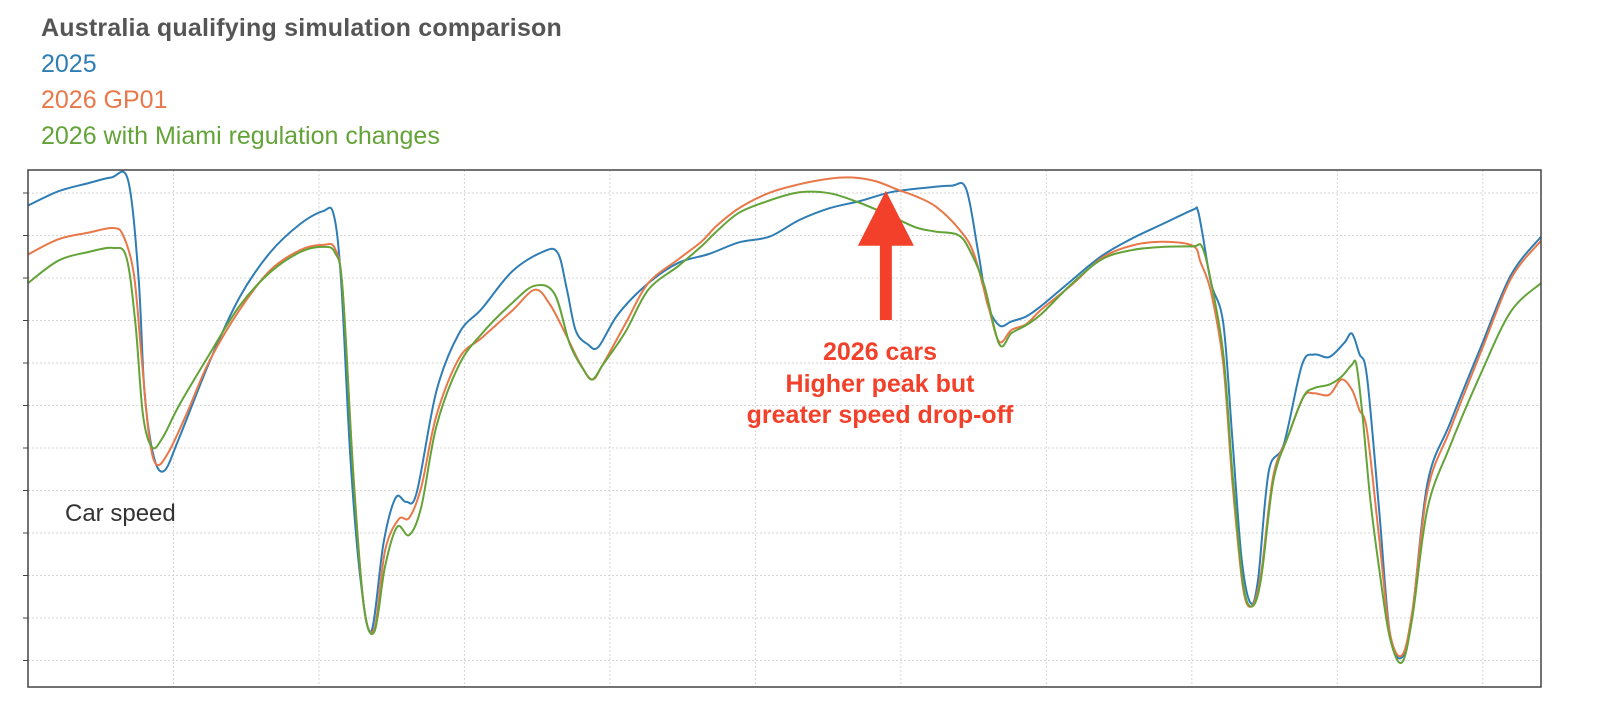 Image resolution: width=1600 pixels, height=718 pixels. What do you see at coordinates (880, 352) in the screenshot?
I see `annotation-line-1: 2026 cars` at bounding box center [880, 352].